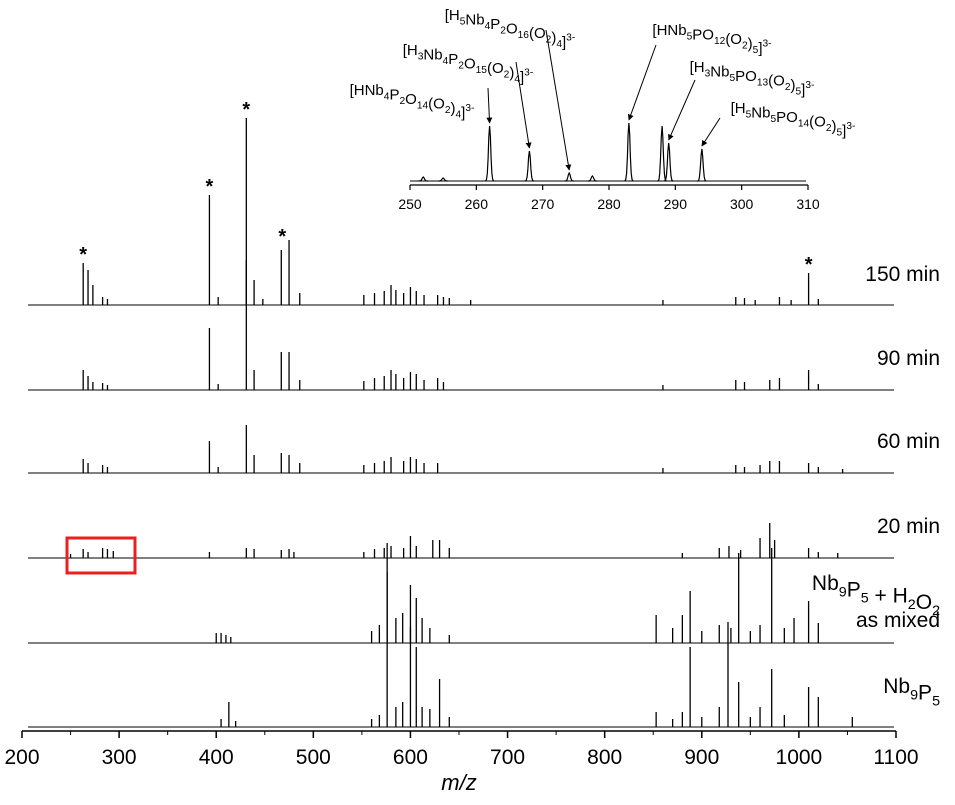 The height and width of the screenshot is (805, 955). I want to click on annotation-label: [H5Nb4P2O16(O2)4]3-, so click(510, 29).